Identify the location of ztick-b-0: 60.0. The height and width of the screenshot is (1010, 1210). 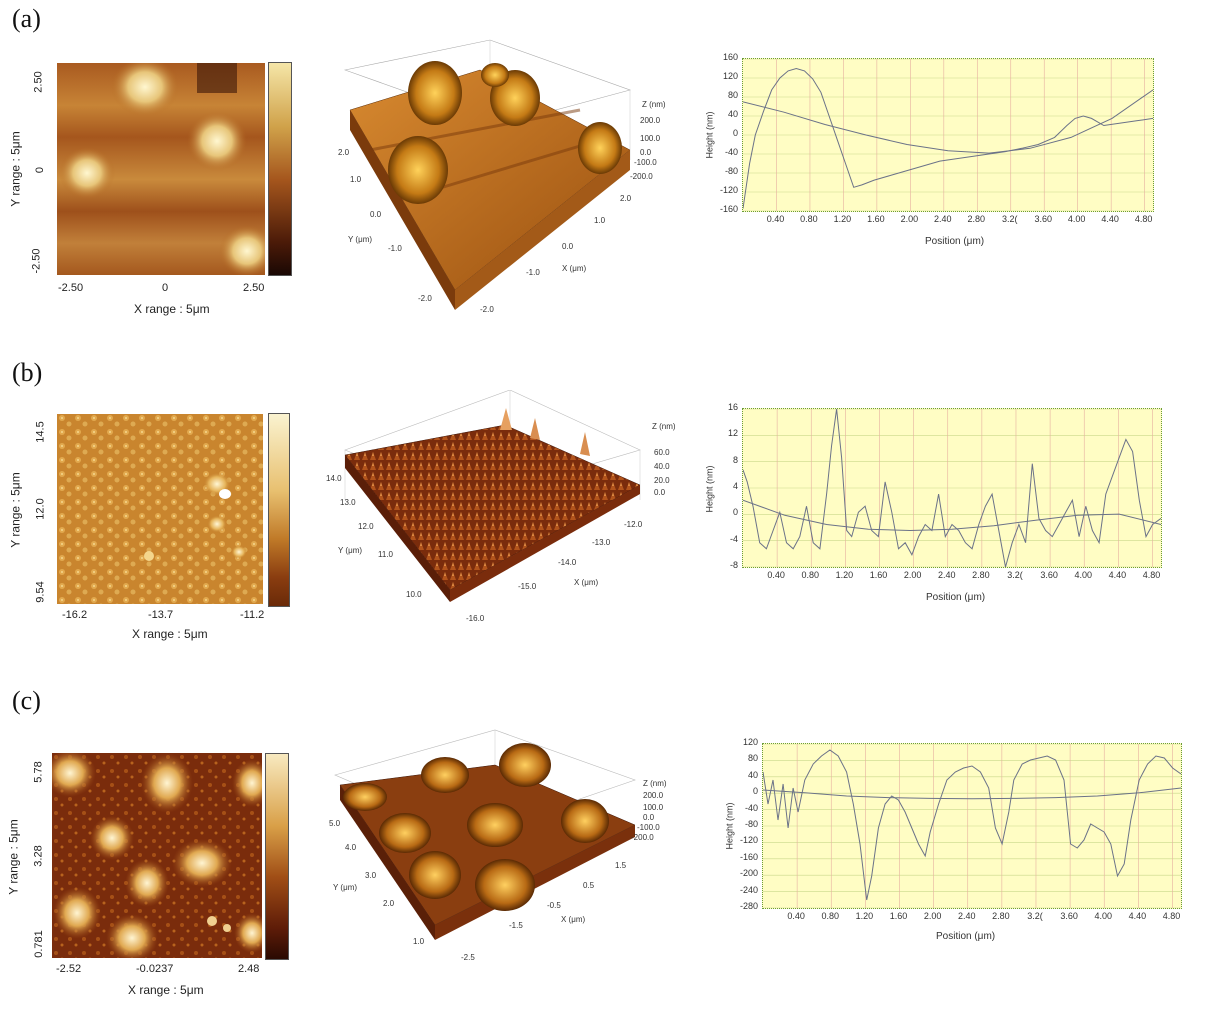
(662, 452).